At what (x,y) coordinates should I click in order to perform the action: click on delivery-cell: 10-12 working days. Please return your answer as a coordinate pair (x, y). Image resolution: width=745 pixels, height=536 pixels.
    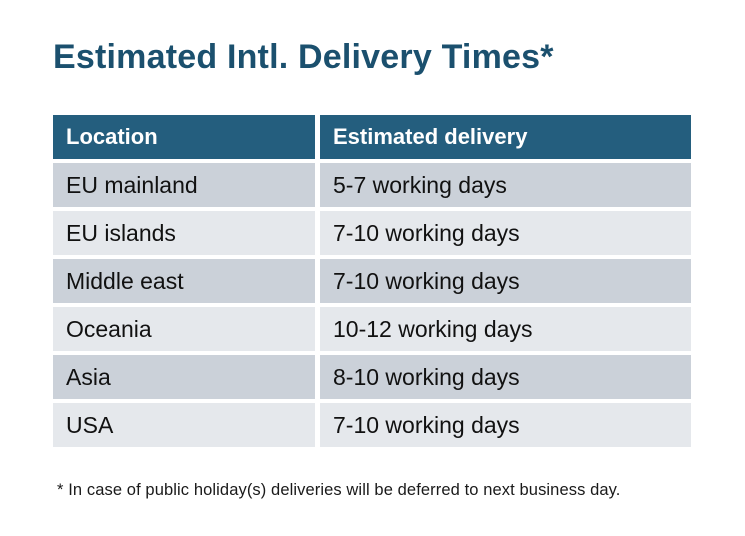
    Looking at the image, I should click on (505, 329).